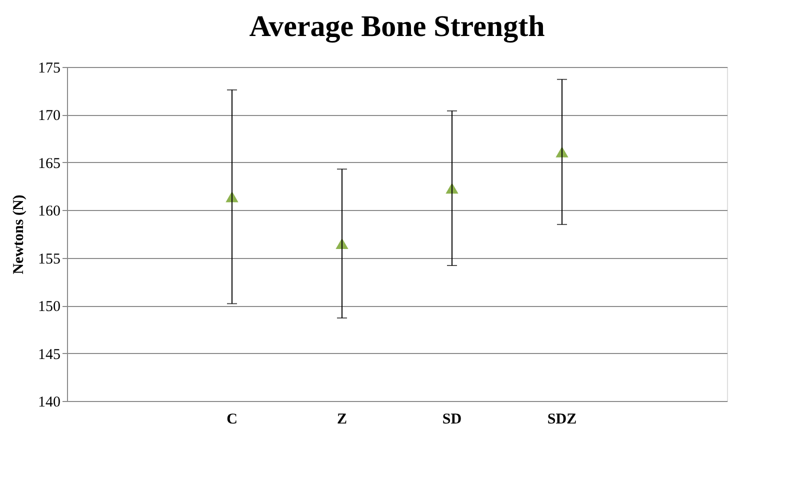 The width and height of the screenshot is (798, 483). Describe the element at coordinates (49, 259) in the screenshot. I see `y-tick-label: 155` at that location.